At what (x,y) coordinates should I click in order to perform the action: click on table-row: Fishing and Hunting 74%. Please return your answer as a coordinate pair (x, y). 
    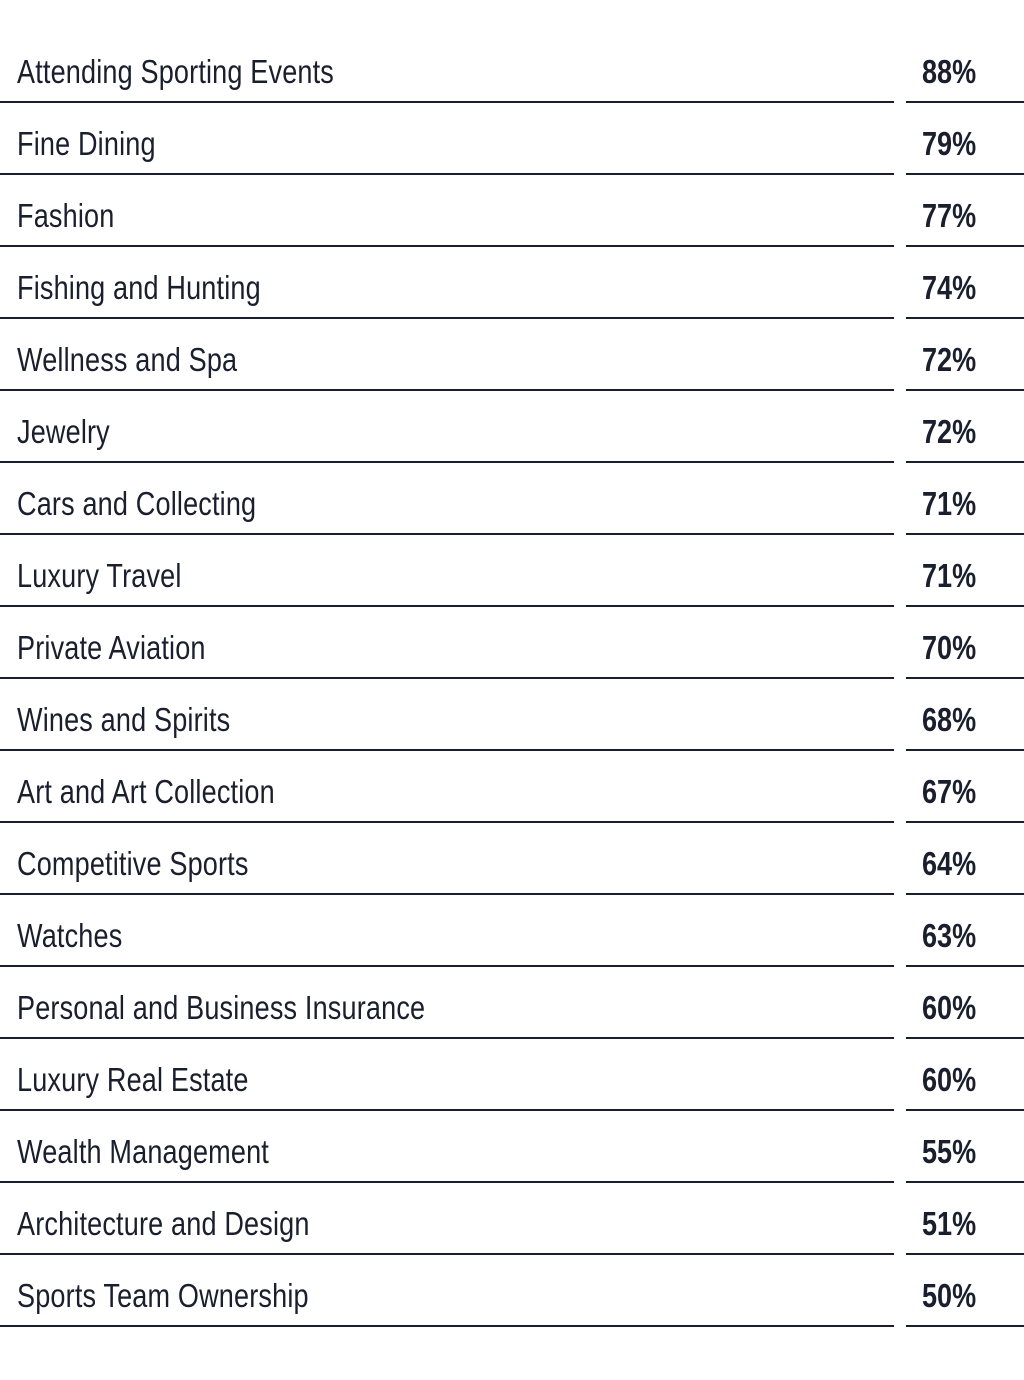
    Looking at the image, I should click on (512, 283).